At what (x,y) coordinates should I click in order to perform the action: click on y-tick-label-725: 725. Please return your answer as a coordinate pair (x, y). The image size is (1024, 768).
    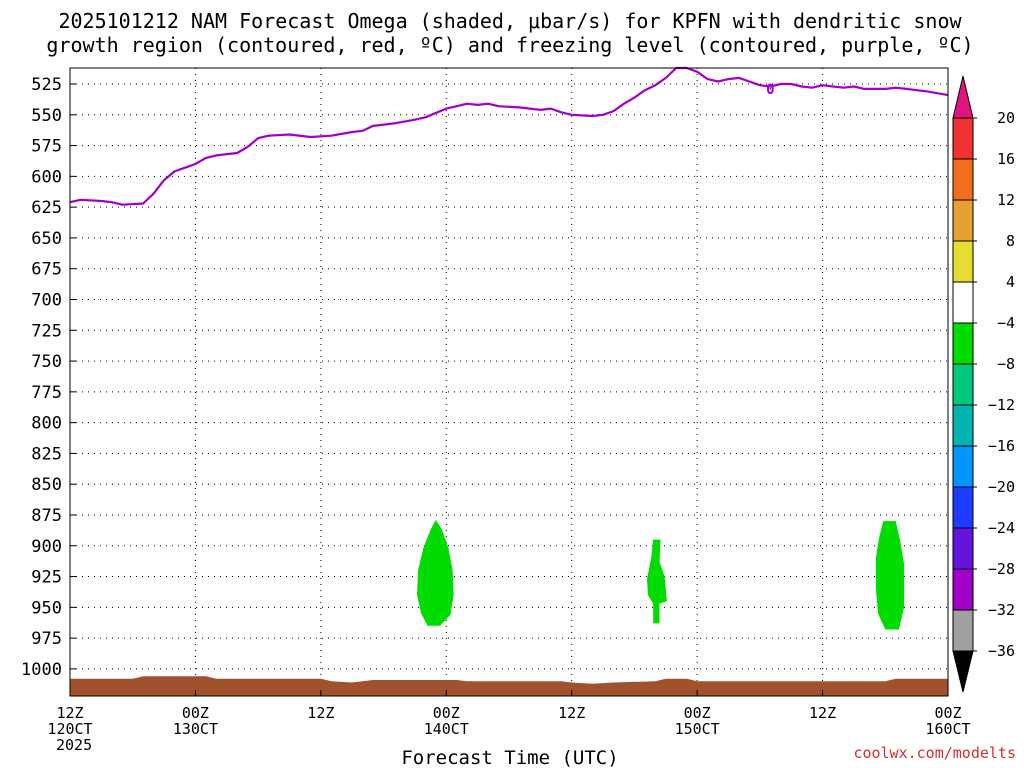
    Looking at the image, I should click on (46, 331).